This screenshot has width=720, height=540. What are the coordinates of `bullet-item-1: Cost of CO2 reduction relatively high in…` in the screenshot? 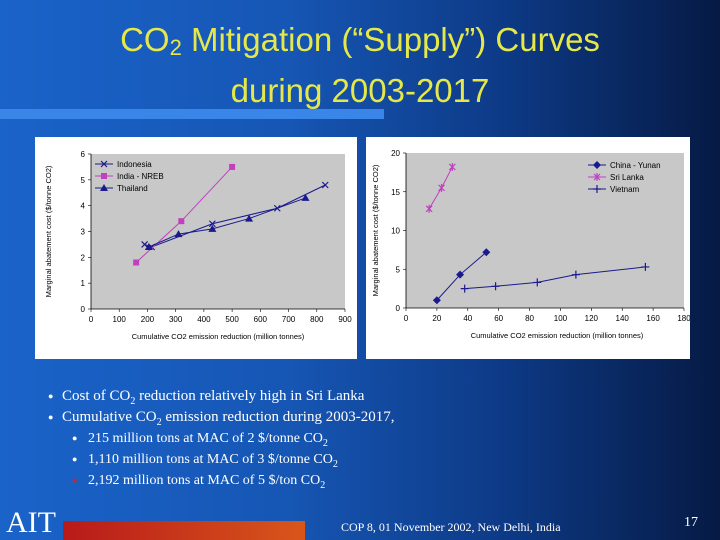 It's located at (221, 396).